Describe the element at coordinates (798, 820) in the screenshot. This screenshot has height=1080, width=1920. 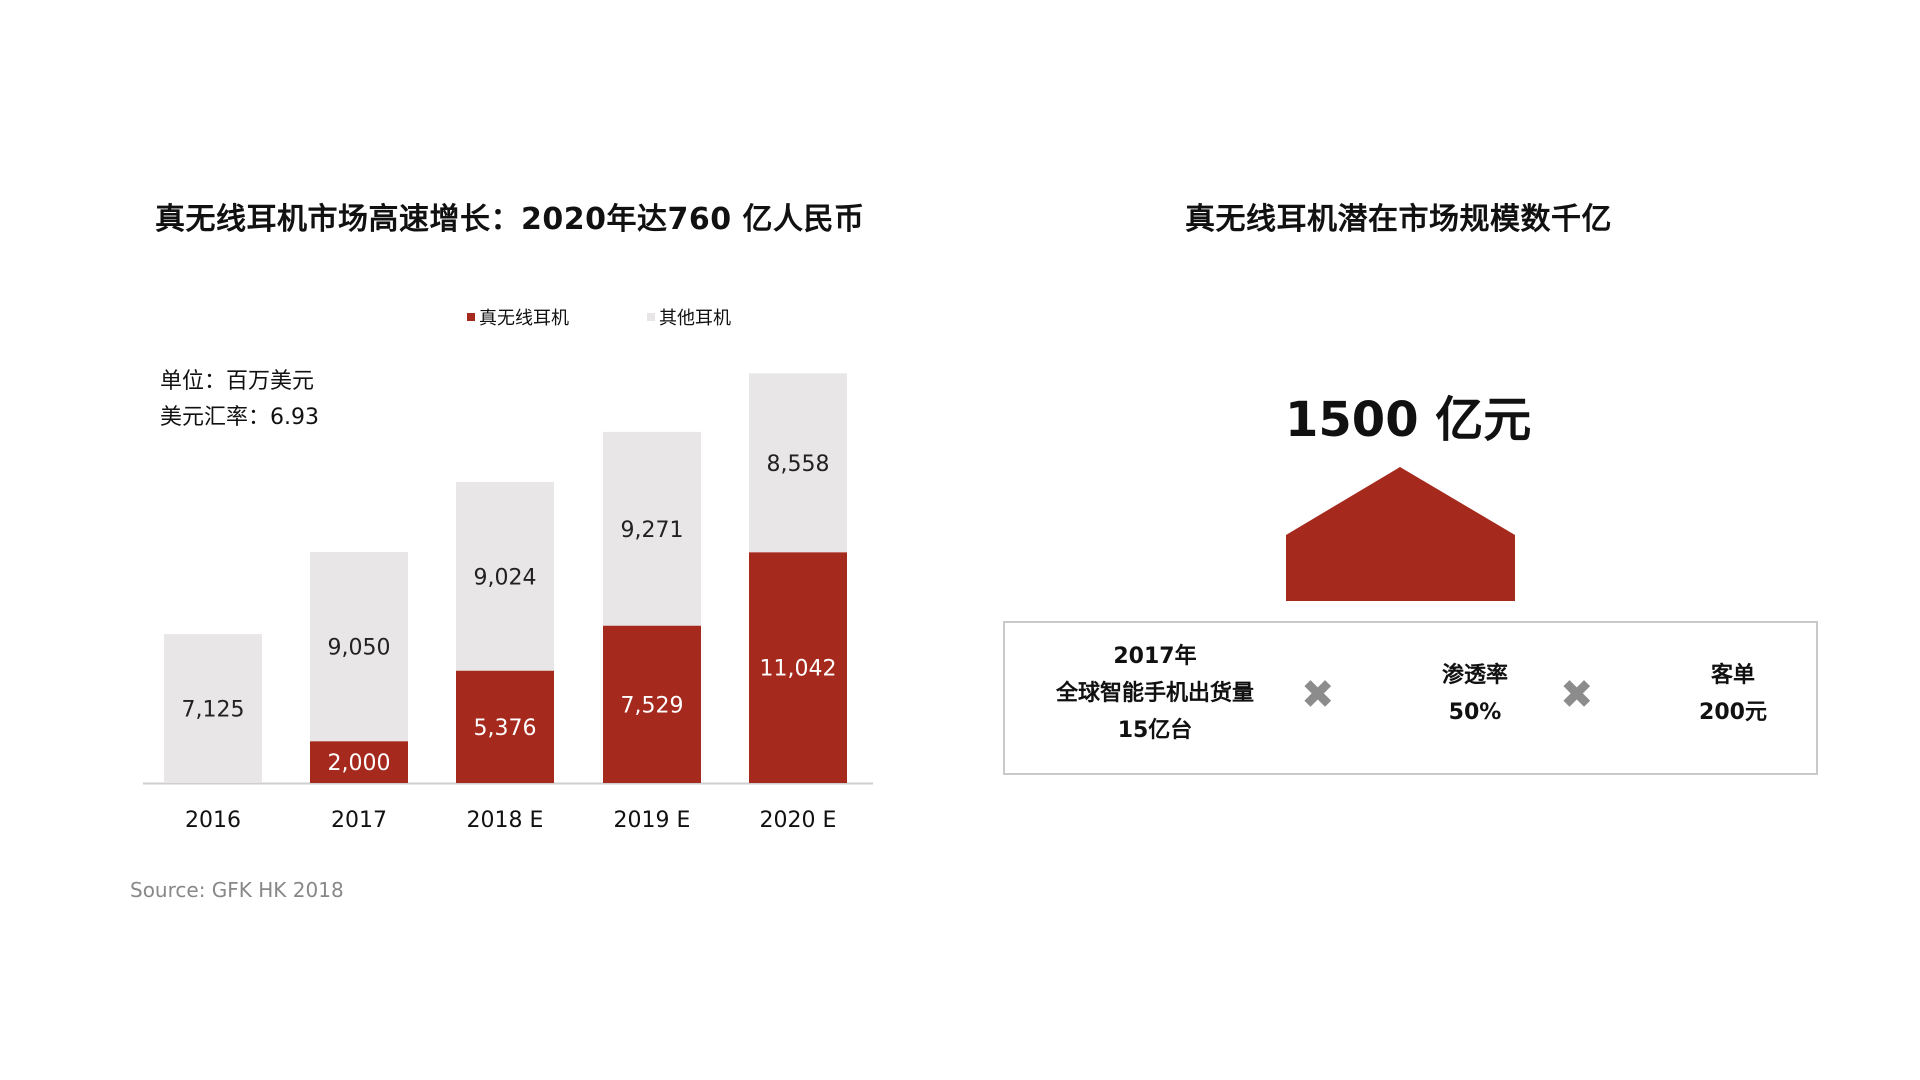
I see `x-tick-label: 2020 E` at that location.